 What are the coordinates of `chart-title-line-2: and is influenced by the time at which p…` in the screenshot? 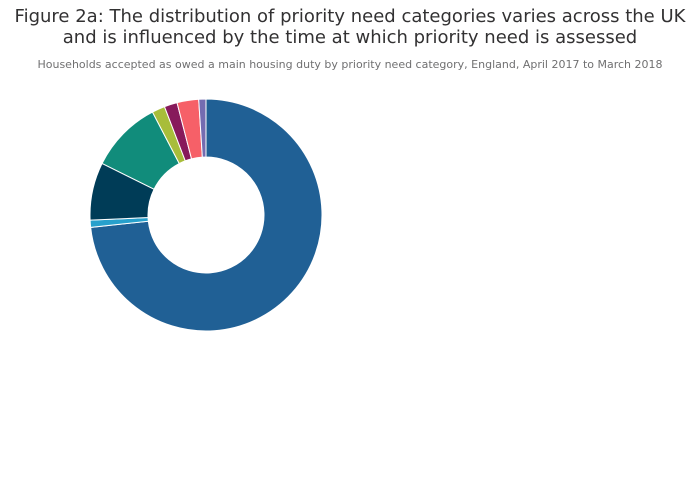 It's located at (350, 37).